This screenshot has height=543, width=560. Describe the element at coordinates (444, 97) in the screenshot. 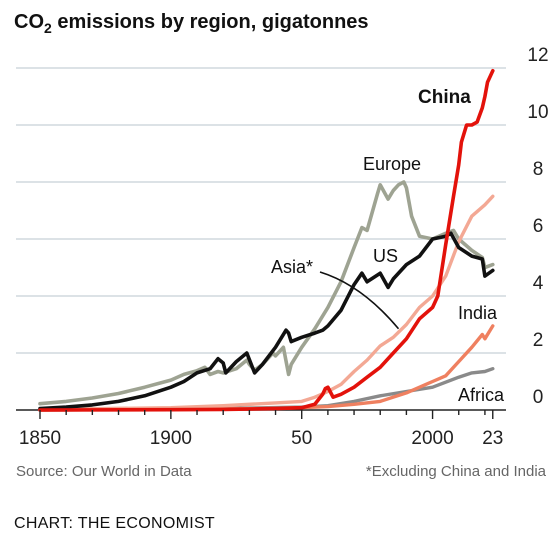

I see `series-label-china: China` at that location.